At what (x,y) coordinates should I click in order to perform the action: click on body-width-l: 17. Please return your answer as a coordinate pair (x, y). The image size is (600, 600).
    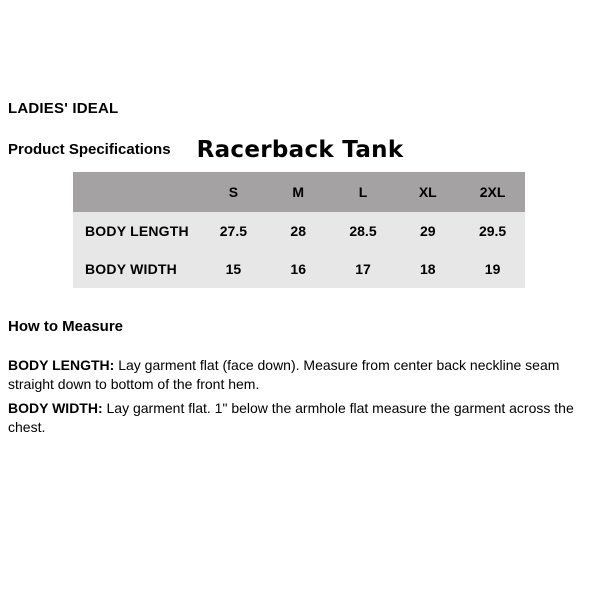
    Looking at the image, I should click on (363, 269).